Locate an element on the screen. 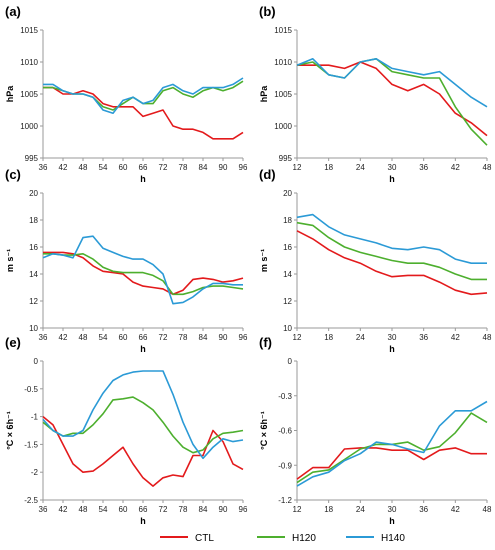 Image resolution: width=495 pixels, height=550 pixels. y-tick-label: -0.9 is located at coordinates (285, 465).